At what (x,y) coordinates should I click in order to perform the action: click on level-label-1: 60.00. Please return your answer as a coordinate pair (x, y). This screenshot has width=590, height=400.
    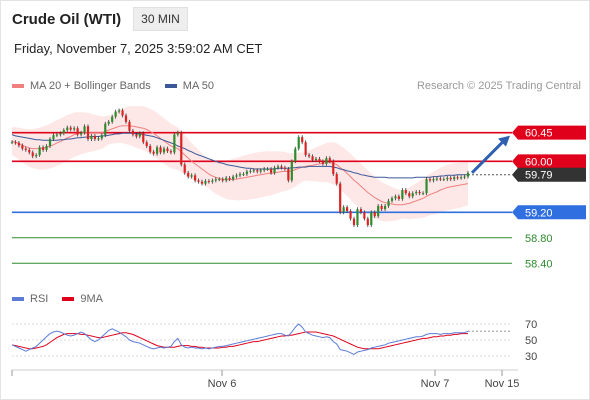
    Looking at the image, I should click on (549, 161).